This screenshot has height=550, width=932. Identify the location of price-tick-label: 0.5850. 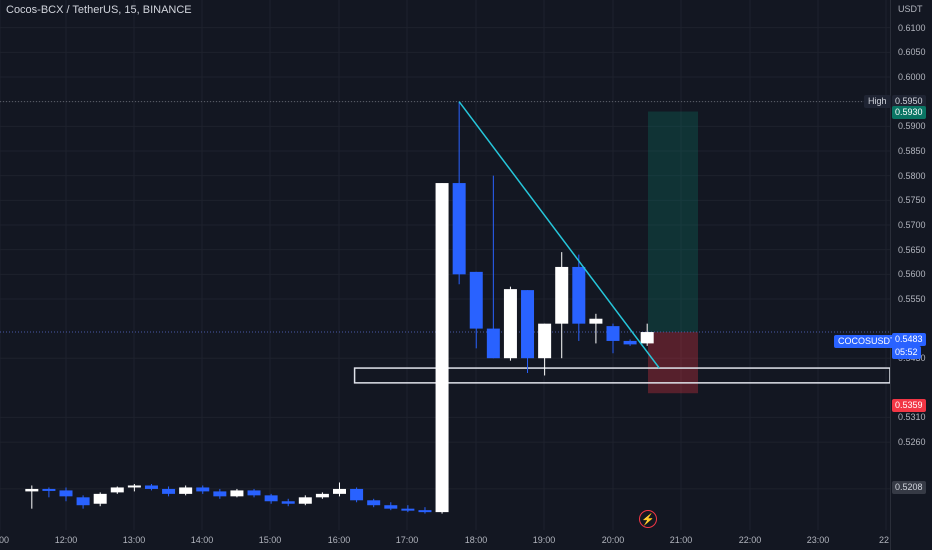
(912, 151).